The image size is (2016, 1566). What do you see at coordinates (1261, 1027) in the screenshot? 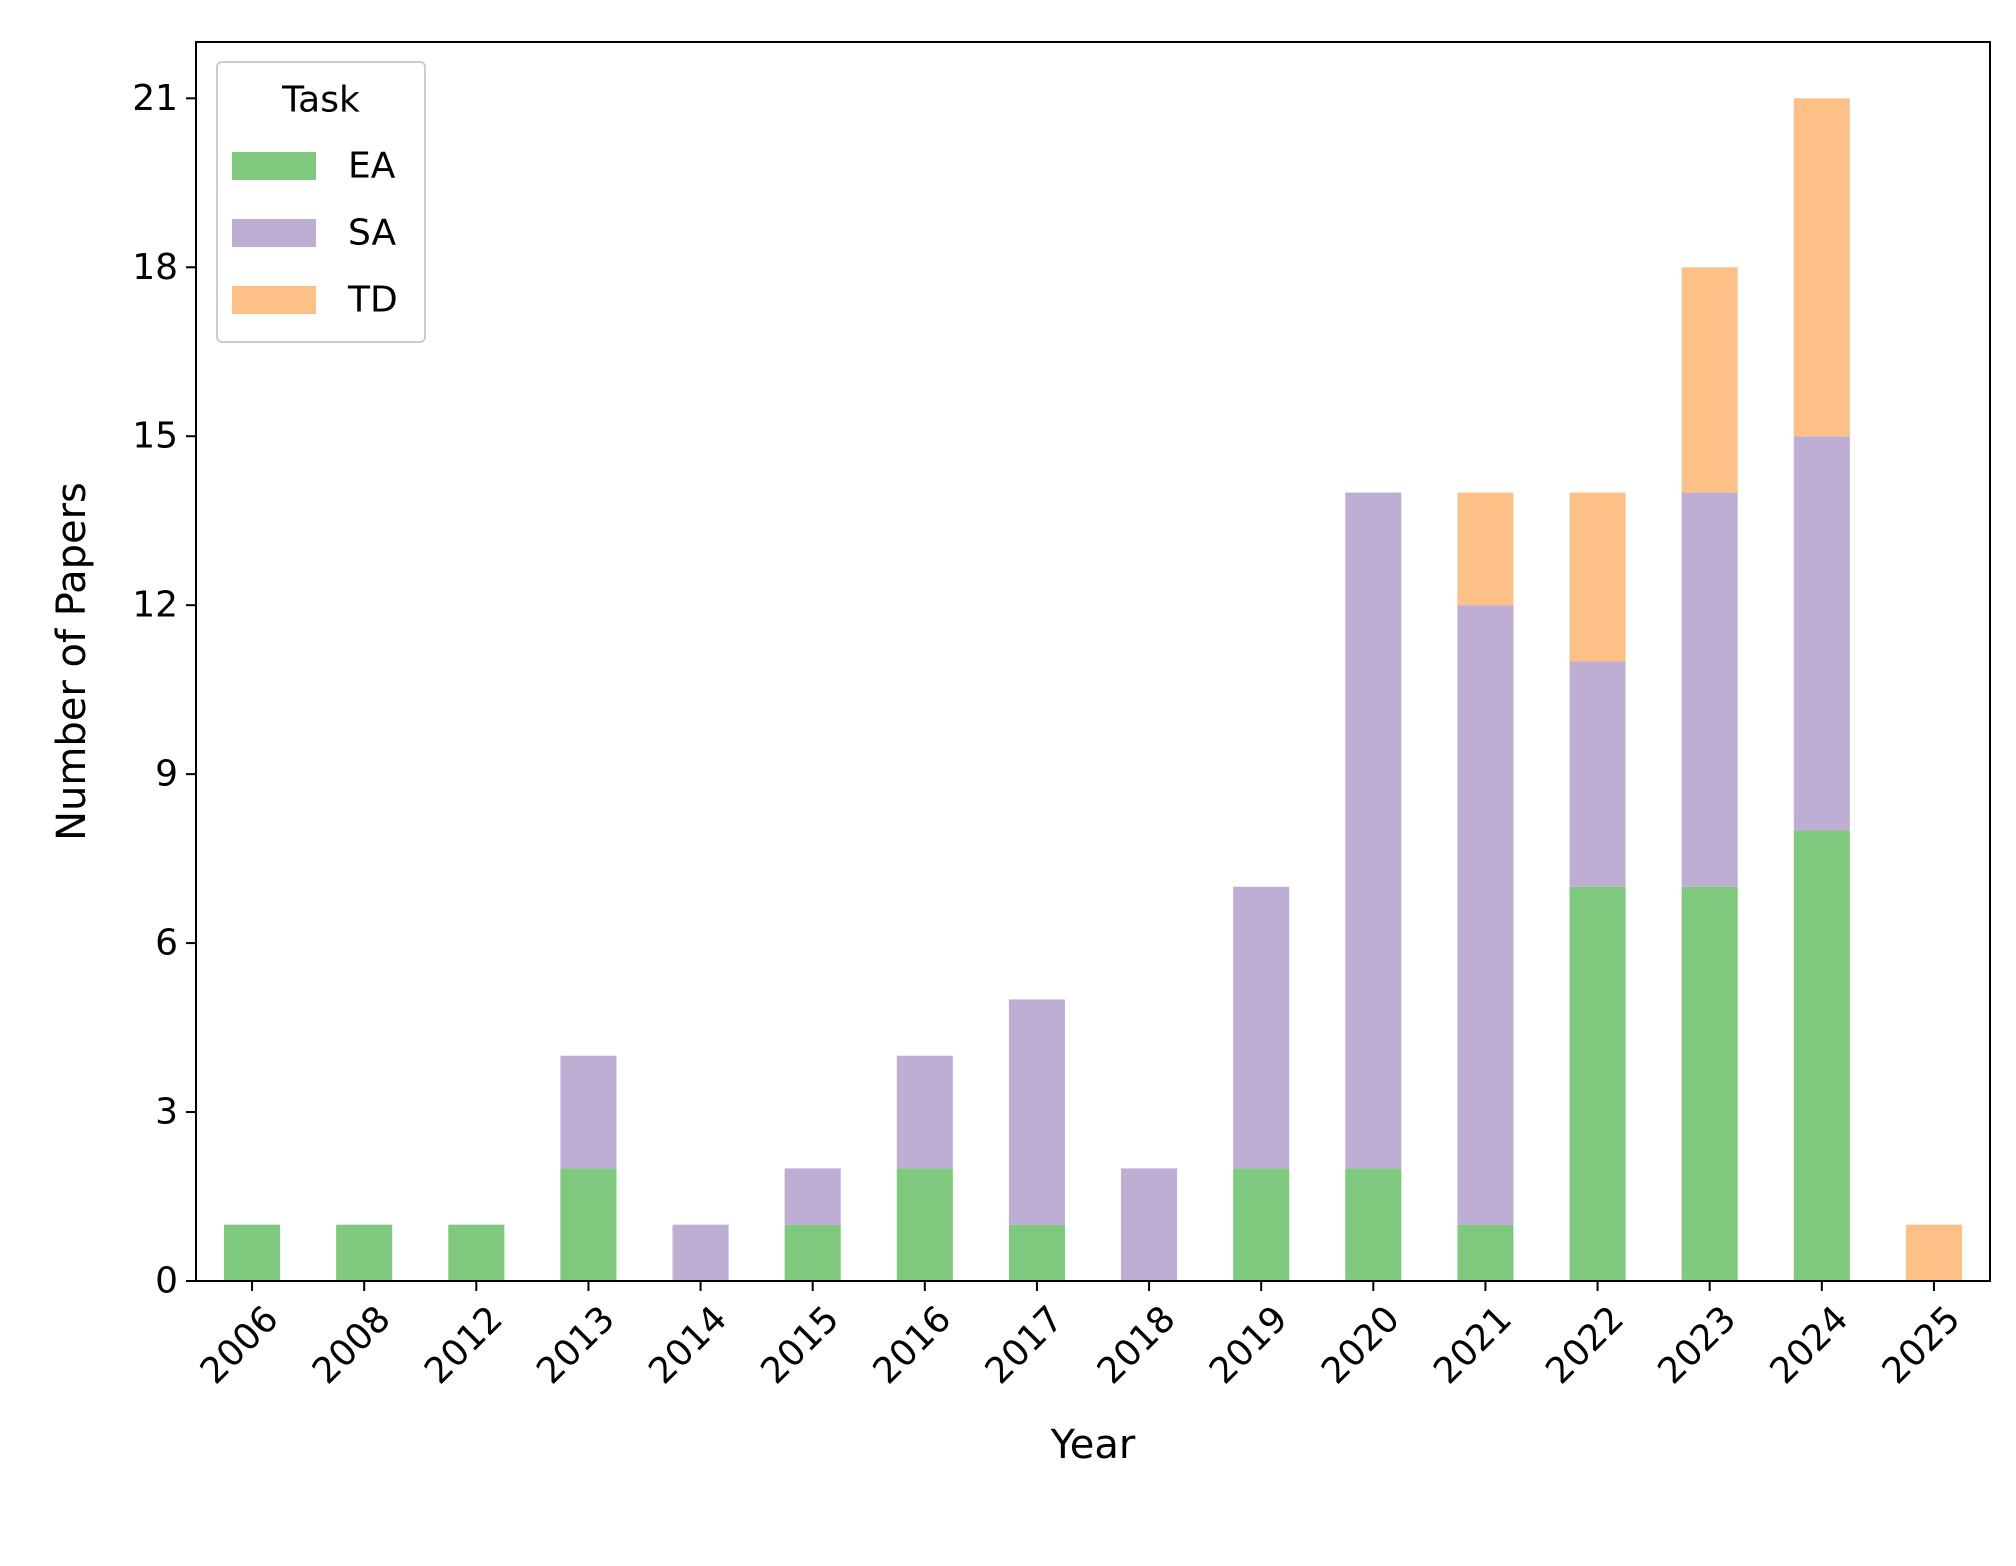
I see `bar-sa-2019` at bounding box center [1261, 1027].